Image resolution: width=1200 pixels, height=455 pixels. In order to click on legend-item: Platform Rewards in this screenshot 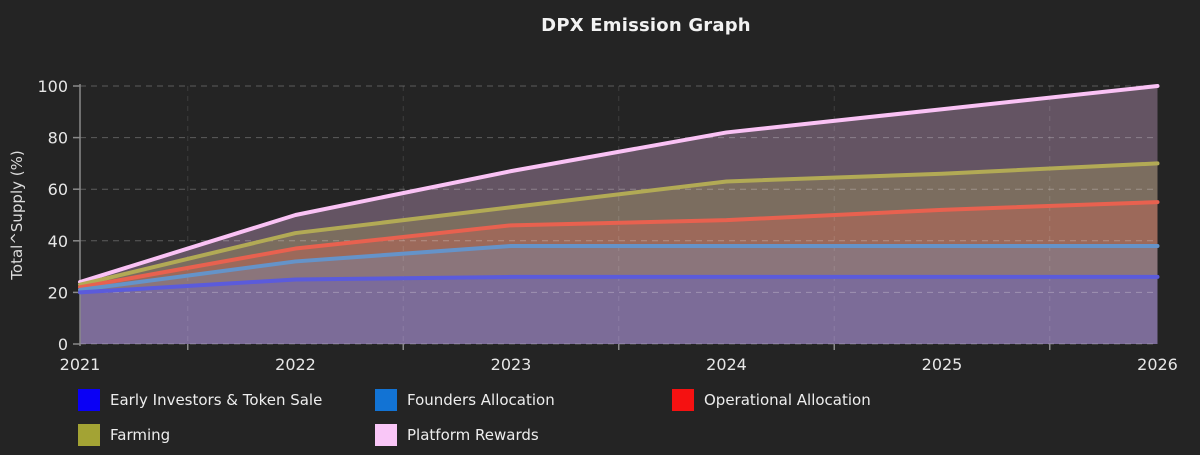, I will do `click(523, 435)`.